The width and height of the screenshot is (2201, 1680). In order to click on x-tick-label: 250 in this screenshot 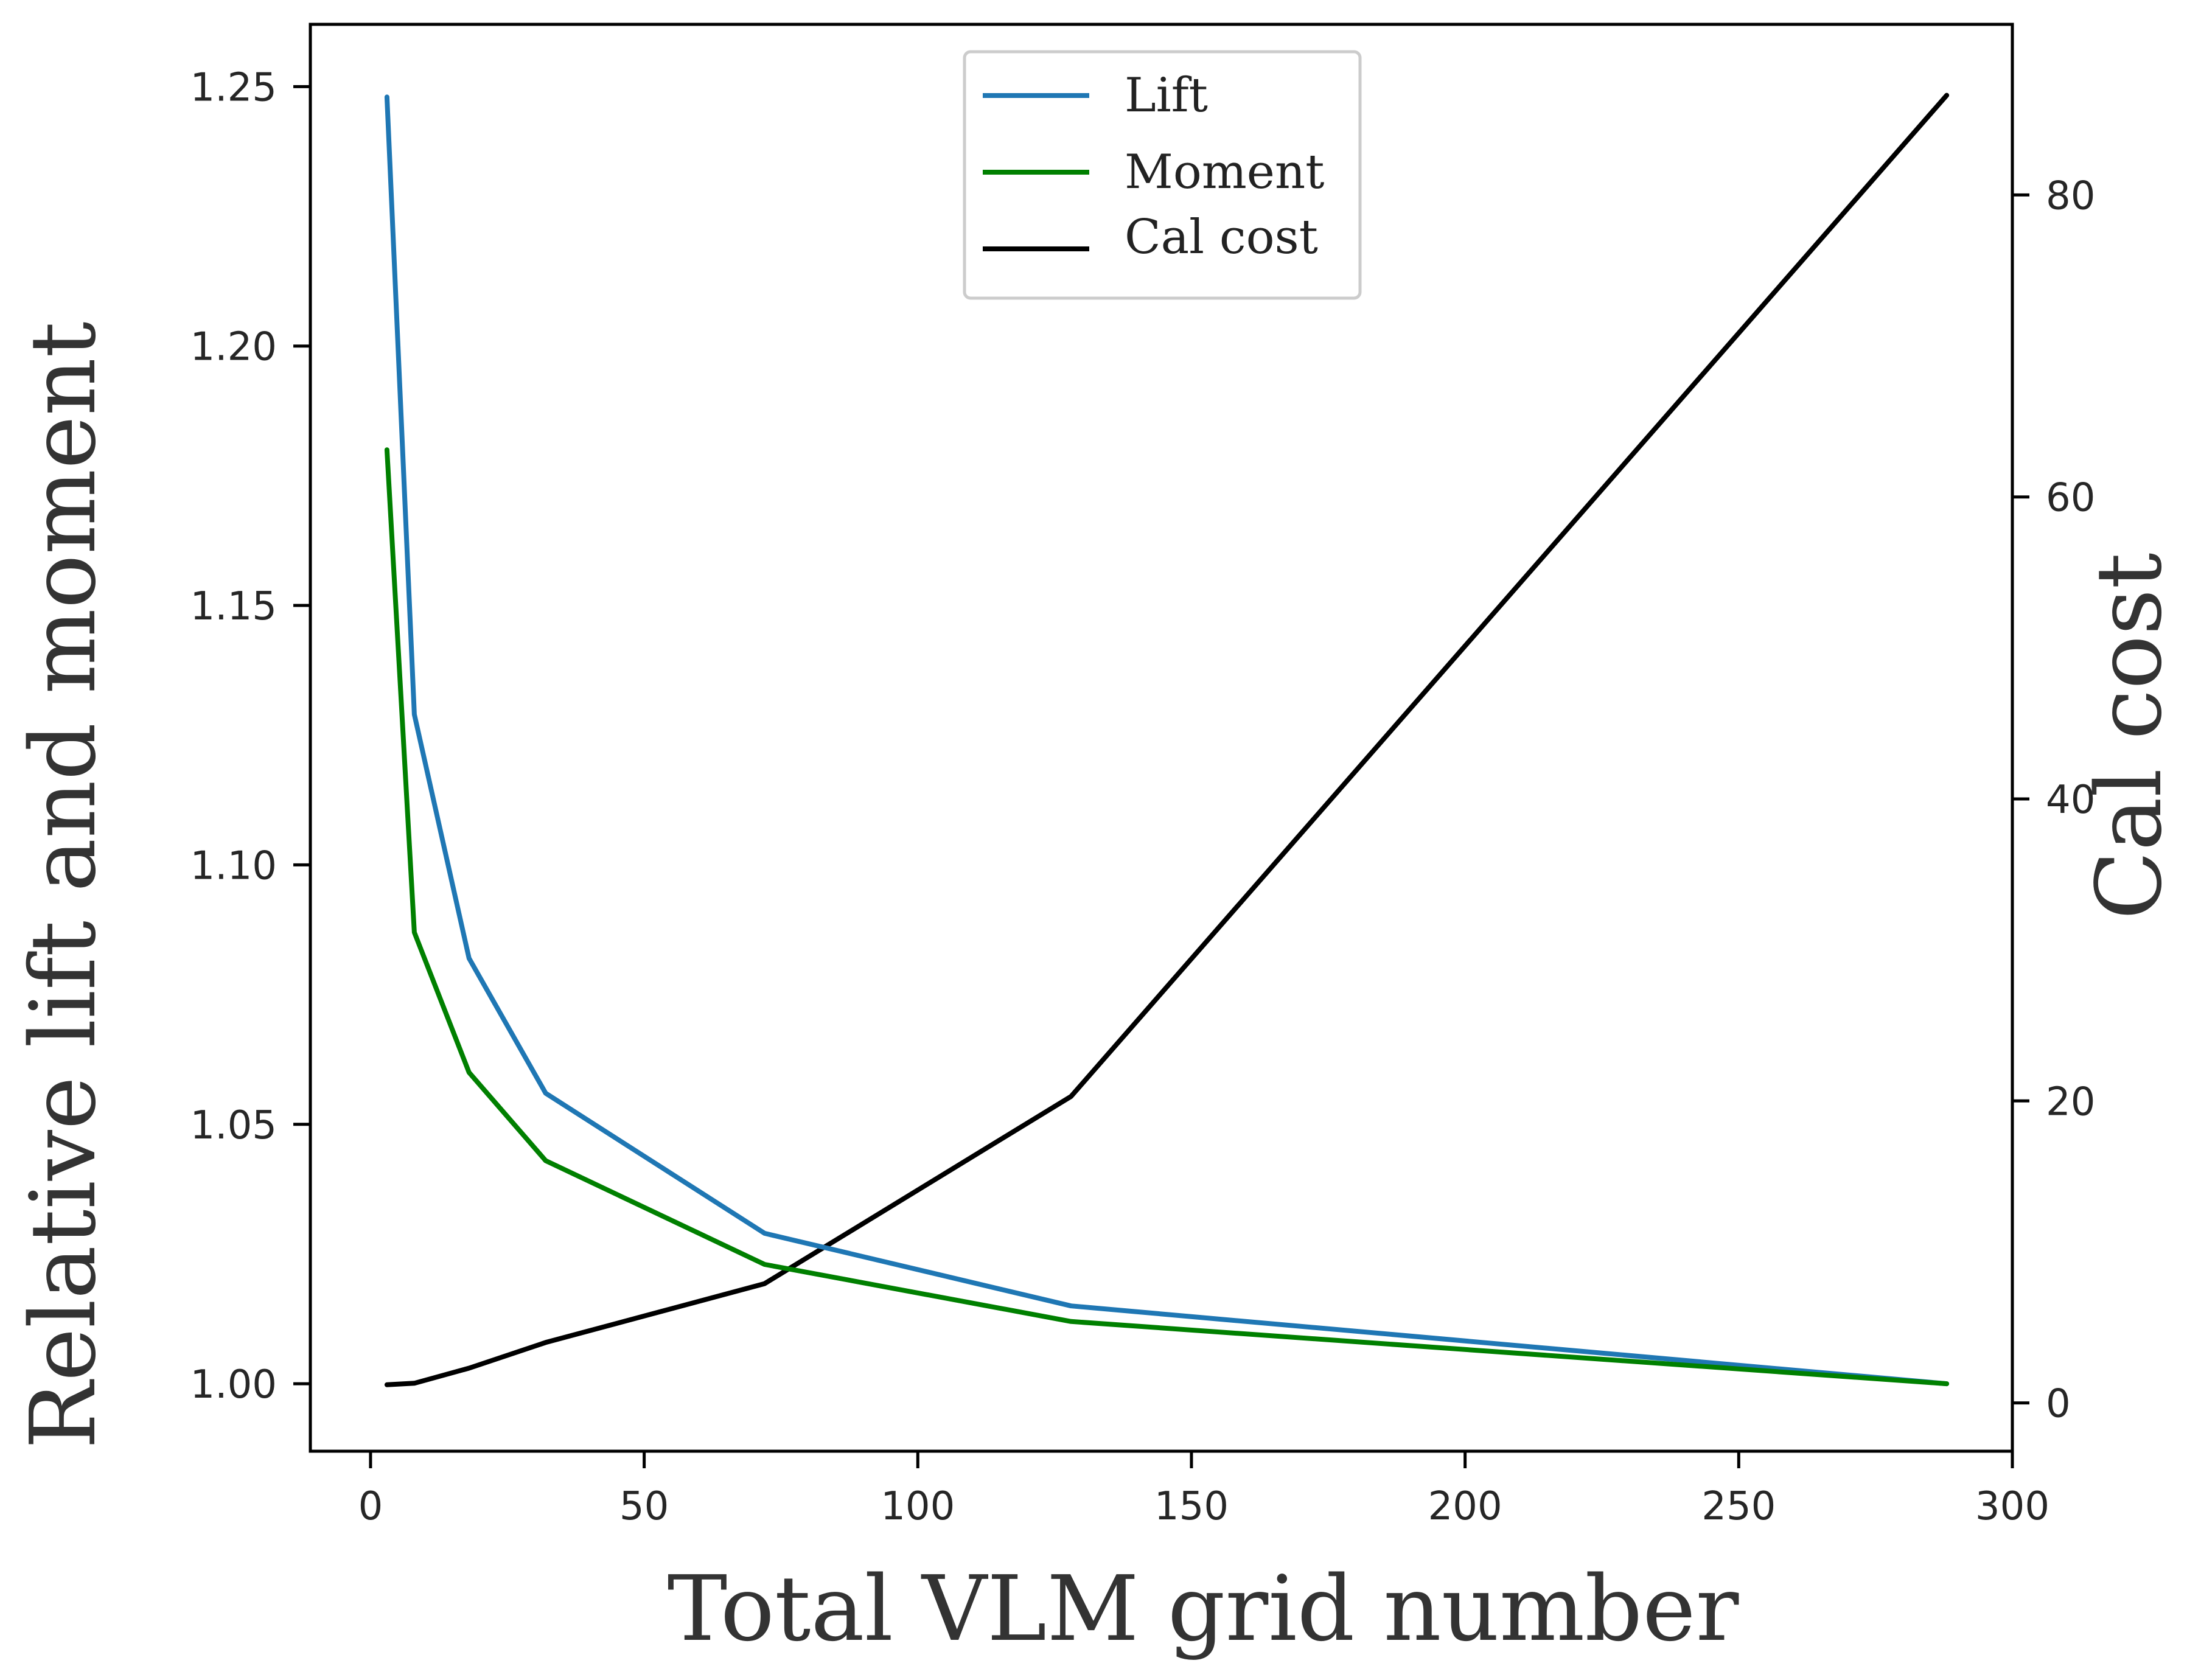, I will do `click(1738, 1506)`.